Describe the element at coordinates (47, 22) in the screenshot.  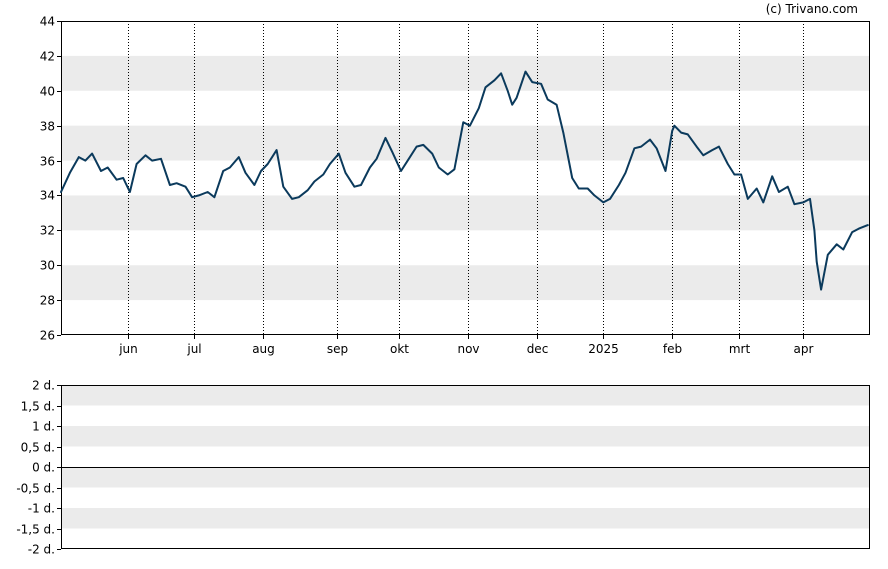
I see `y-tick-label: 44` at that location.